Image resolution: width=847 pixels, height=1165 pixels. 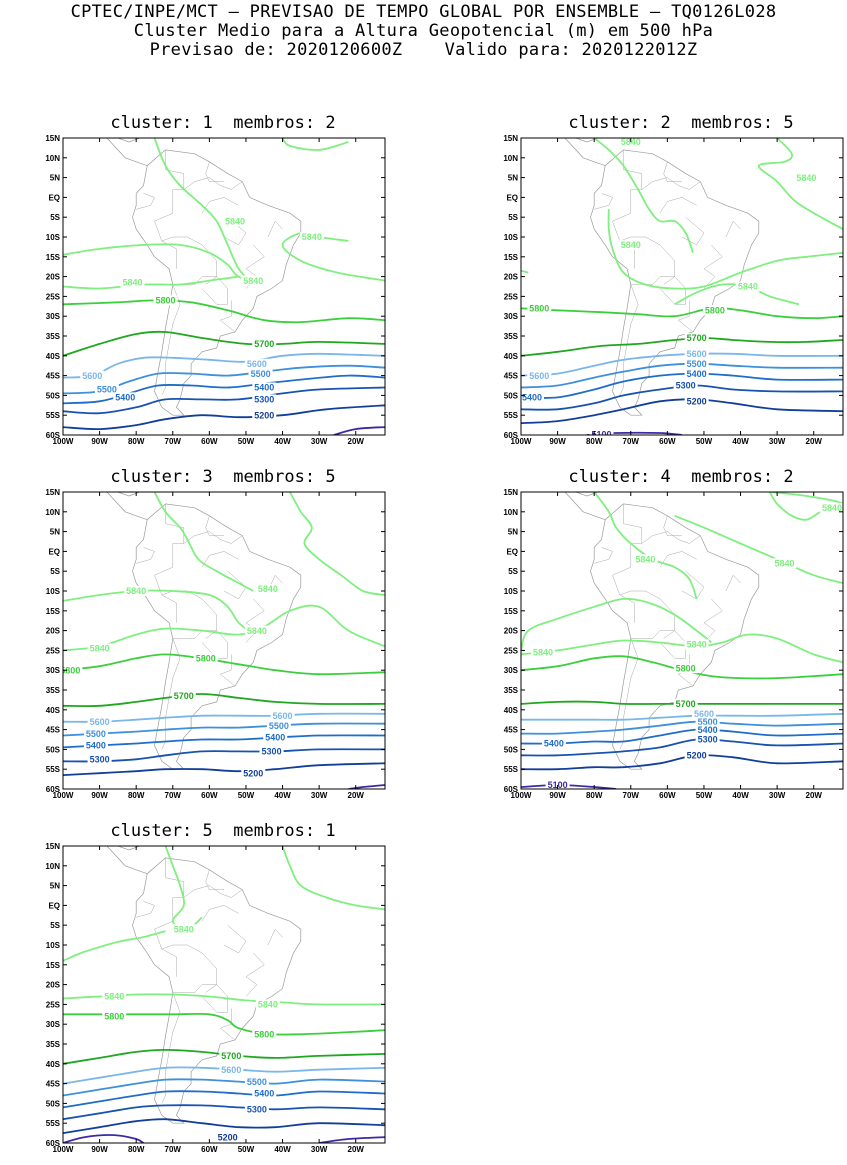 What do you see at coordinates (511, 395) in the screenshot?
I see `lat-label: 50S` at bounding box center [511, 395].